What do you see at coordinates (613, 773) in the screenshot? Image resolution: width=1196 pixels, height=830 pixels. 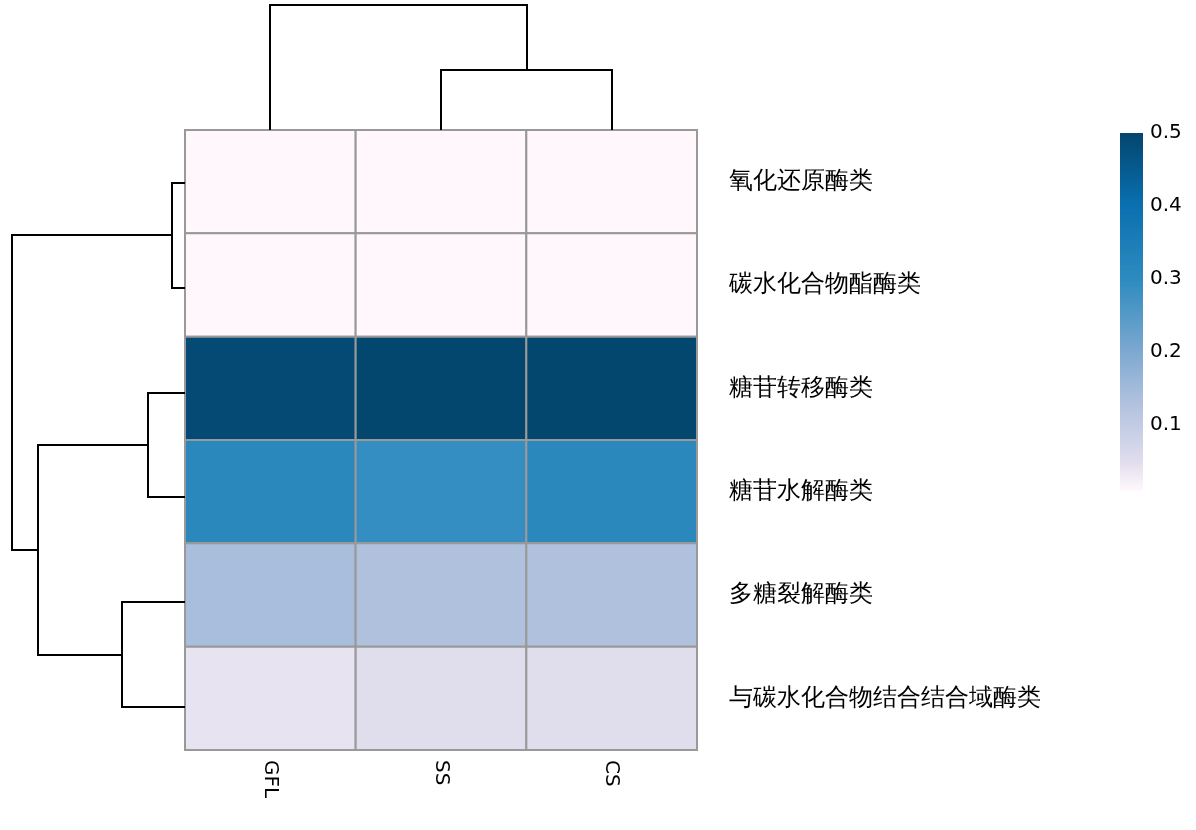 I see `x-tick-label: CS` at bounding box center [613, 773].